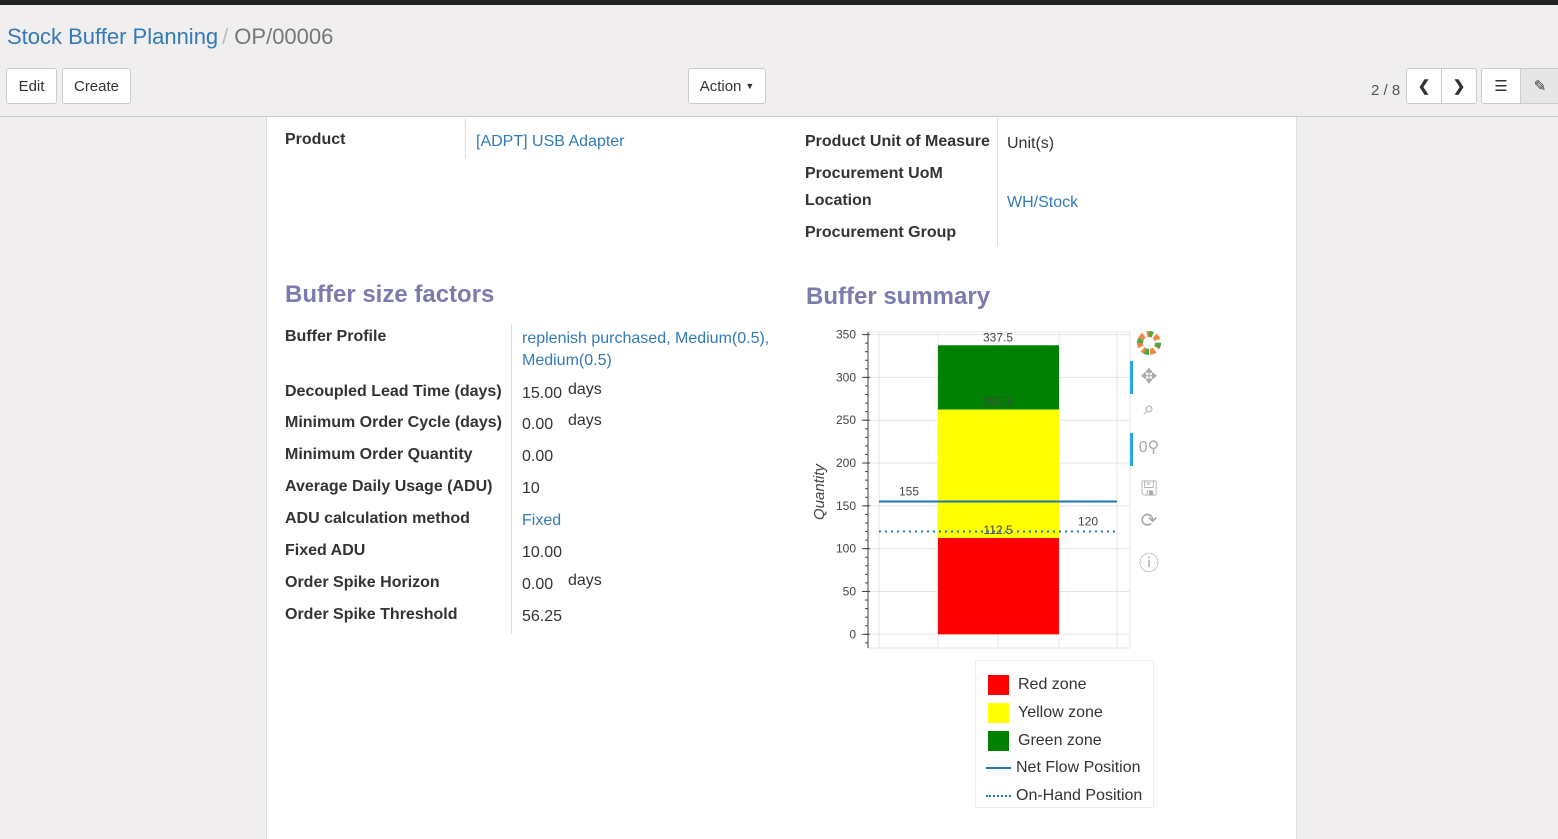 Image resolution: width=1558 pixels, height=839 pixels. I want to click on y-tick-label: 100, so click(846, 549).